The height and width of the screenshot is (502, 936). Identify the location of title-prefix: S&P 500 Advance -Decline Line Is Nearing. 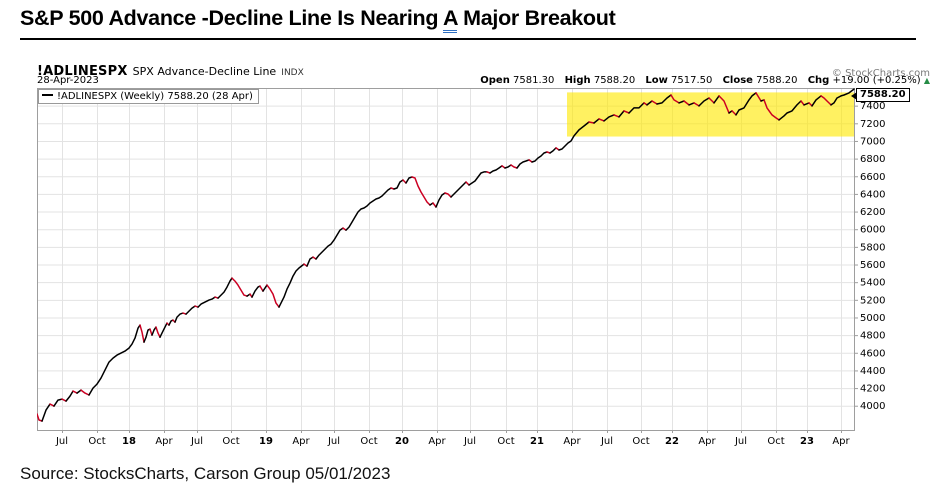
(232, 18).